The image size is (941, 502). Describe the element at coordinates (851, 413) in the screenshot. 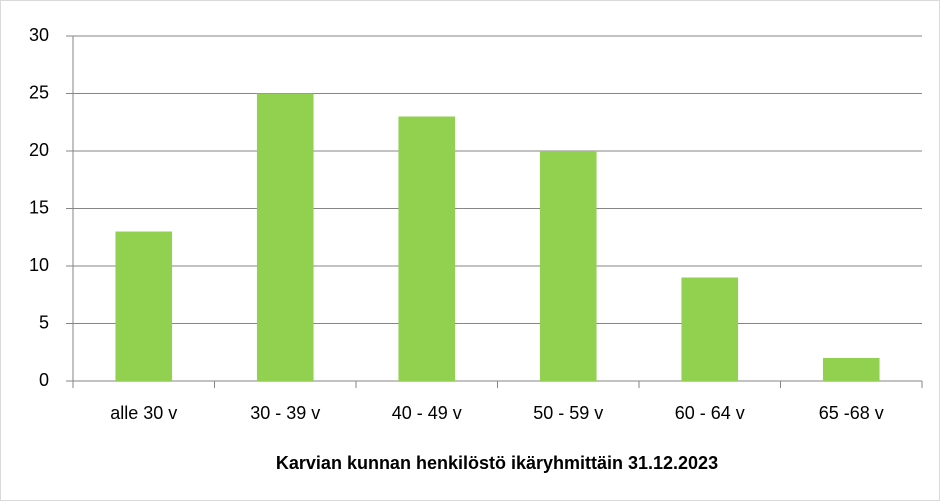

I see `x-tick-label: 65 -68 v` at that location.